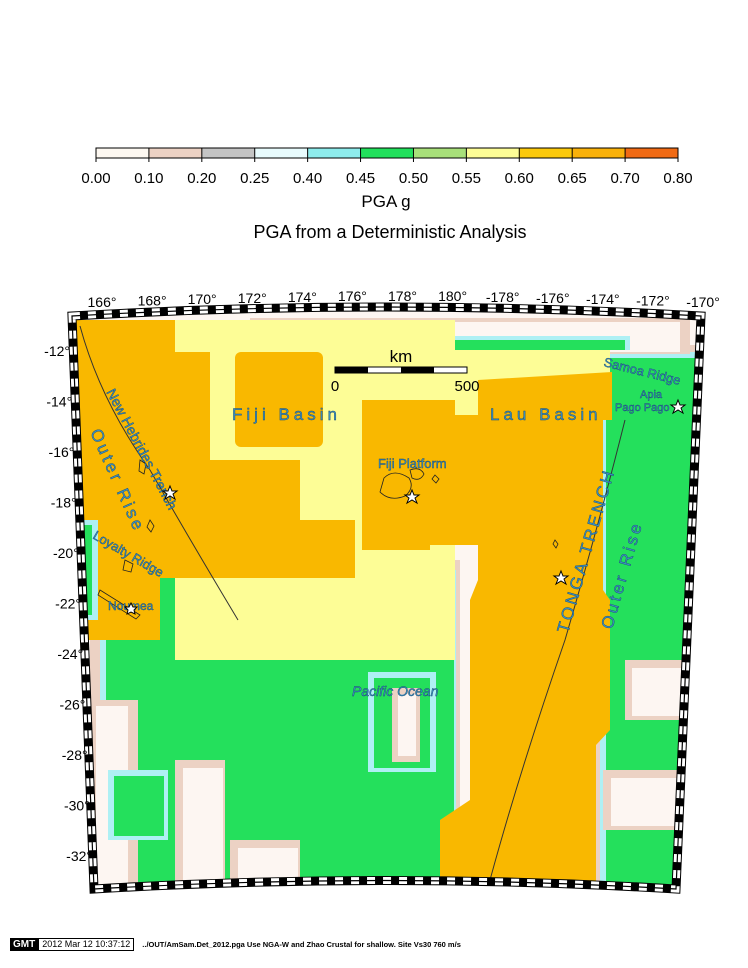 The width and height of the screenshot is (748, 968). What do you see at coordinates (202, 299) in the screenshot?
I see `longitude-label: 170°` at bounding box center [202, 299].